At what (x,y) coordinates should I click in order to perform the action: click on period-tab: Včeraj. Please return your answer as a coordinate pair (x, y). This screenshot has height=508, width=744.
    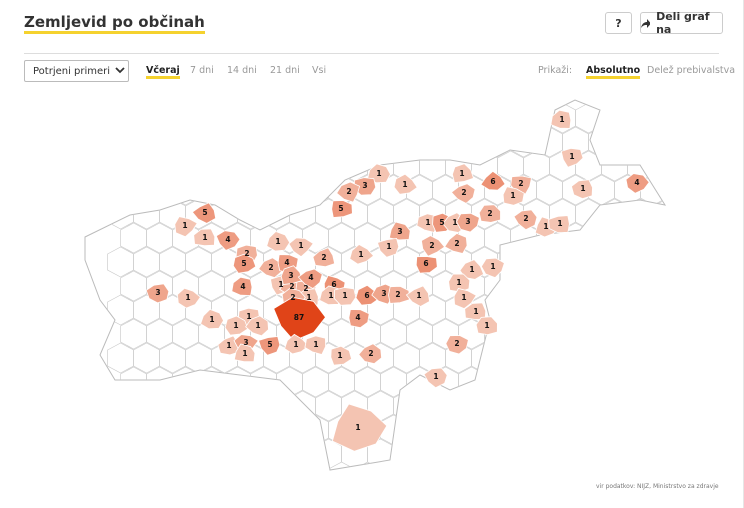
    Looking at the image, I should click on (163, 72).